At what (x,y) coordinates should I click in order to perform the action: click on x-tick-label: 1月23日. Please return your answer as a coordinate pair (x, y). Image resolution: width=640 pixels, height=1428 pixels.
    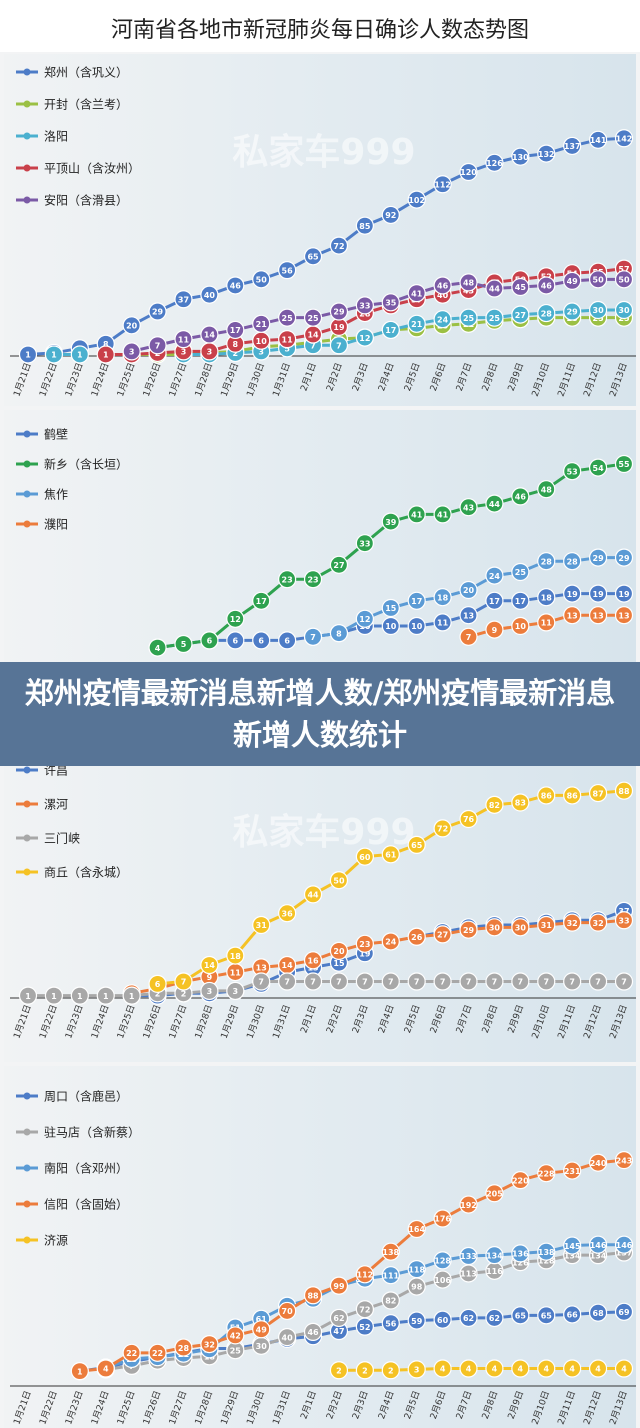
    Looking at the image, I should click on (74, 1407).